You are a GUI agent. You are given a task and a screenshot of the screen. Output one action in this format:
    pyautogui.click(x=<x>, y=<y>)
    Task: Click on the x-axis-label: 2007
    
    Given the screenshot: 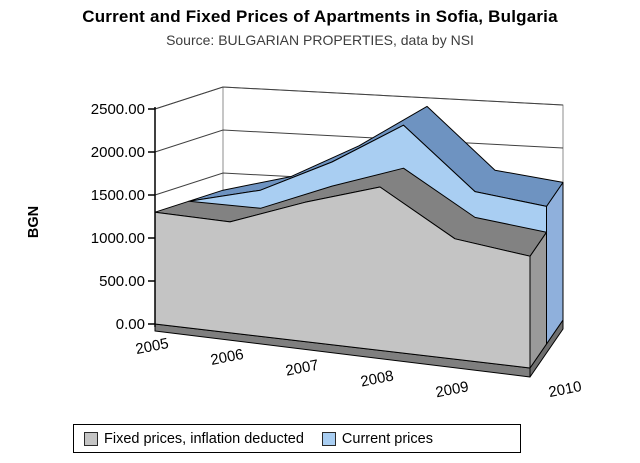 What is the action you would take?
    pyautogui.click(x=302, y=368)
    